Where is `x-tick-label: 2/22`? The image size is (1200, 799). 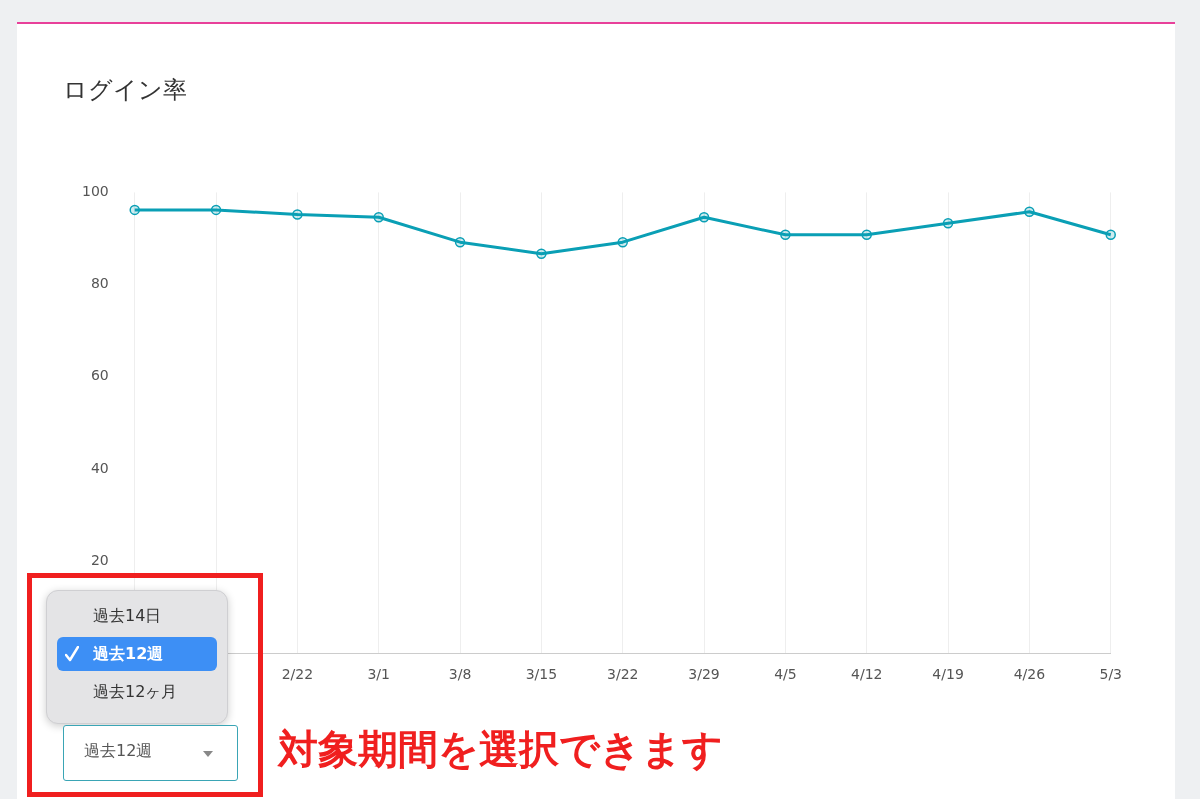
x-tick-label: 2/22 is located at coordinates (297, 674).